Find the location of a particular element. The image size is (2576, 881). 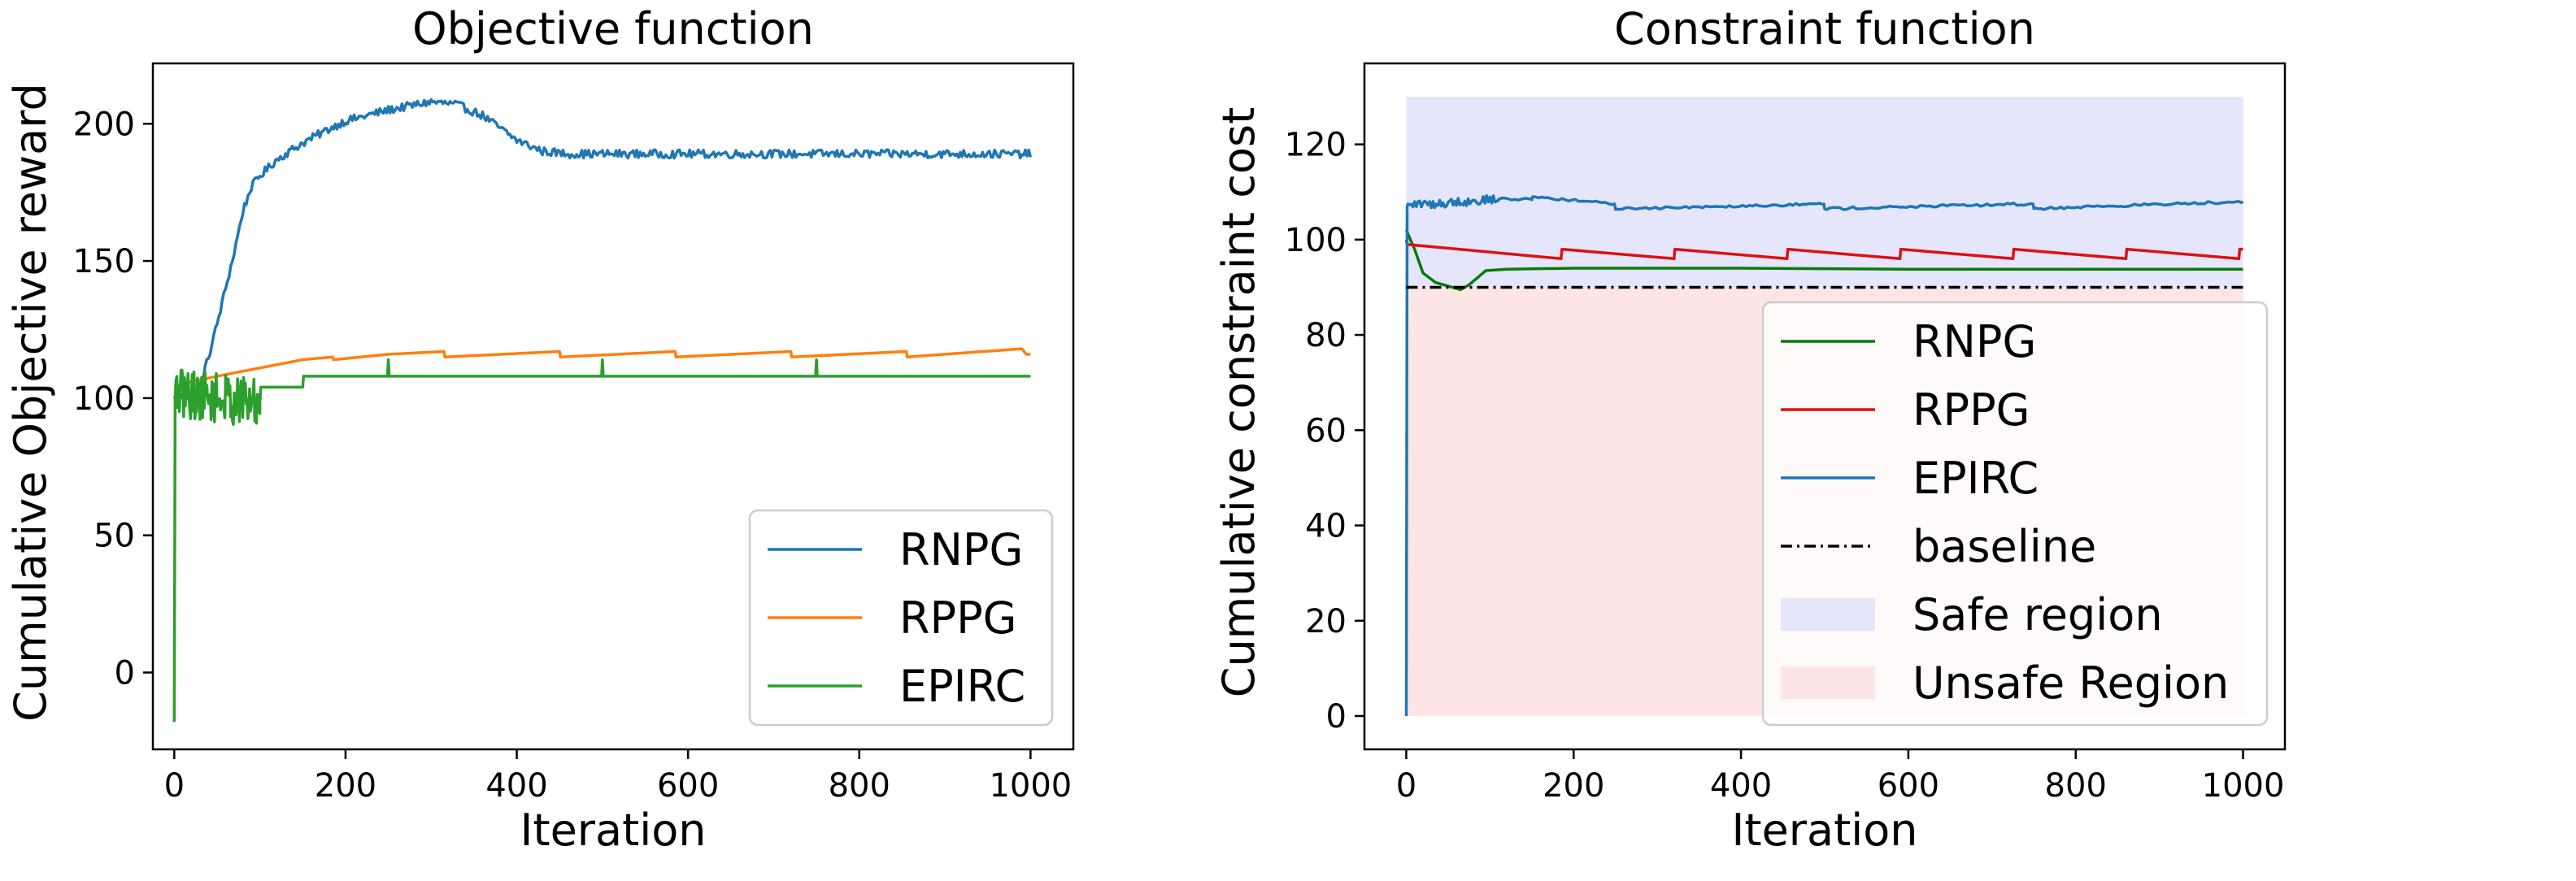

y-axis-label: Cumulative Objective reward is located at coordinates (31, 403).